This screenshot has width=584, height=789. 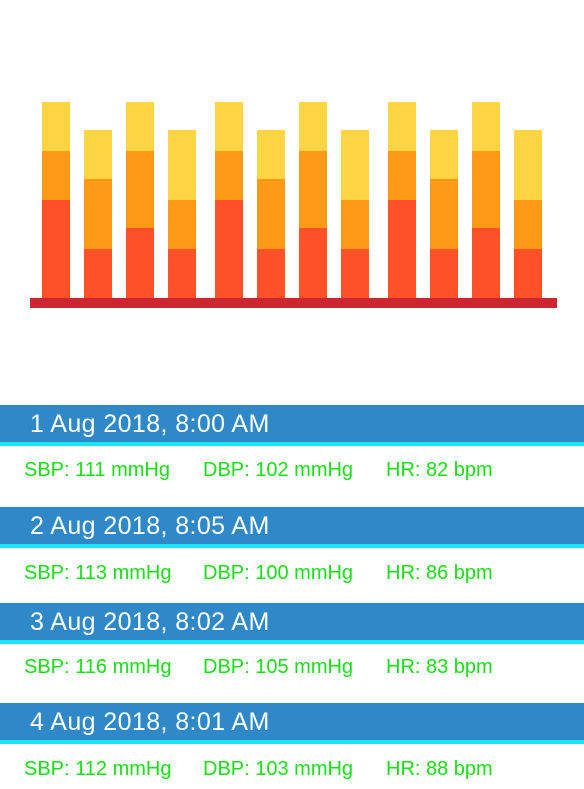 What do you see at coordinates (292, 723) in the screenshot?
I see `entry-header-4: 4 Aug 2018, 8:01 AM` at bounding box center [292, 723].